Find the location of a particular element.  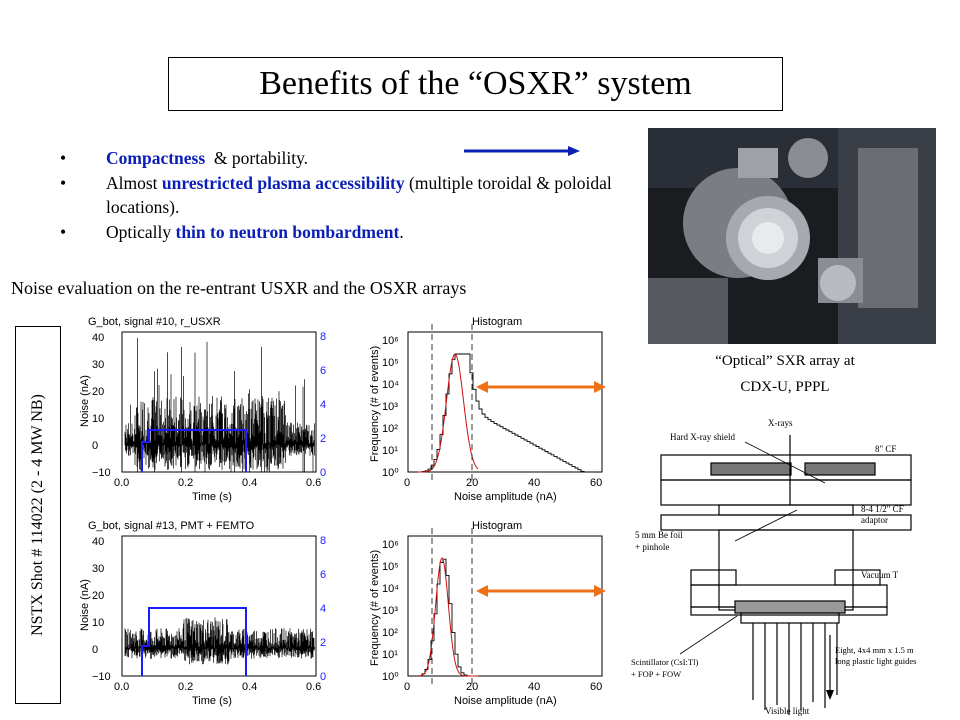

svg-text: Visible light is located at coordinates (787, 711).